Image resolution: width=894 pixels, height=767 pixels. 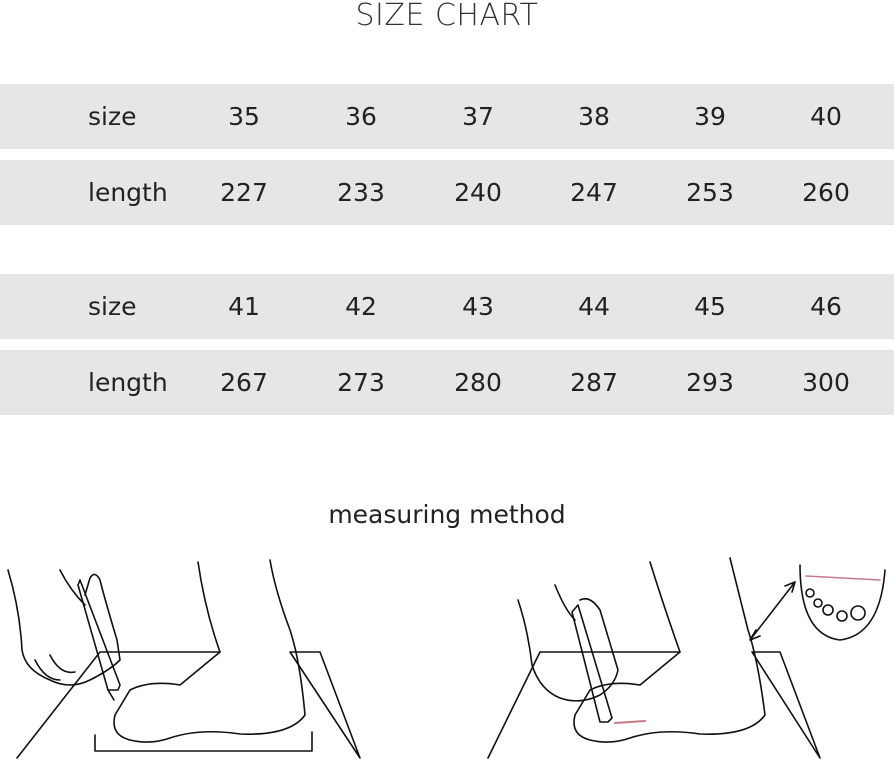 I want to click on table-cell: 240, so click(x=478, y=192).